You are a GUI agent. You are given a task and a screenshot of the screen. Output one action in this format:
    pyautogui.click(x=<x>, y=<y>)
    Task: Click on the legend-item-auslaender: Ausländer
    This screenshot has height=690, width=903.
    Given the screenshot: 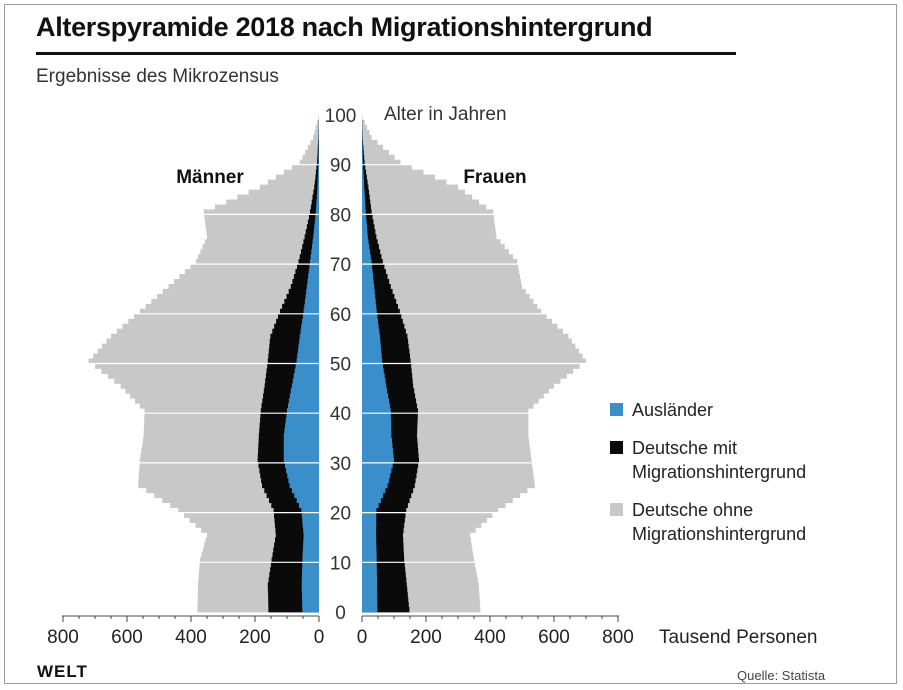 What is the action you would take?
    pyautogui.click(x=751, y=410)
    